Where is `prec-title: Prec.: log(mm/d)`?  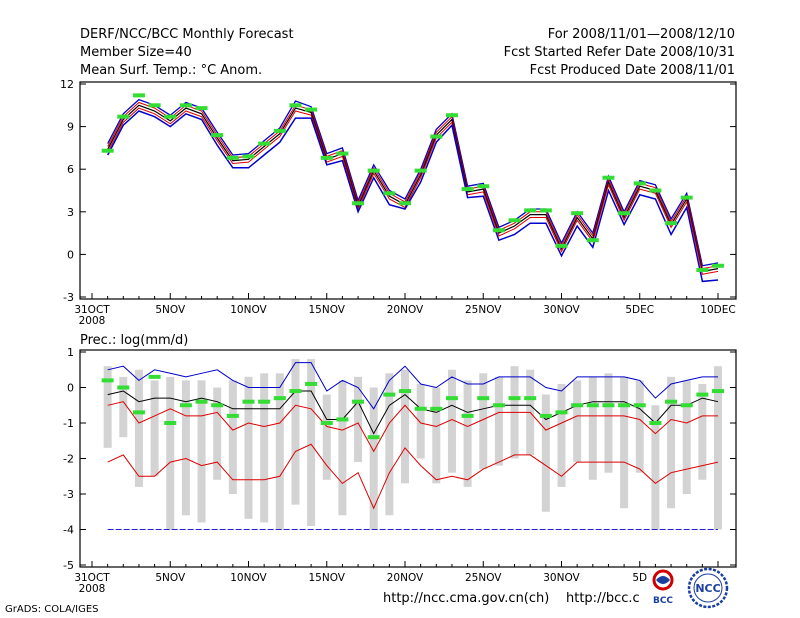
prec-title: Prec.: log(mm/d) is located at coordinates (134, 340).